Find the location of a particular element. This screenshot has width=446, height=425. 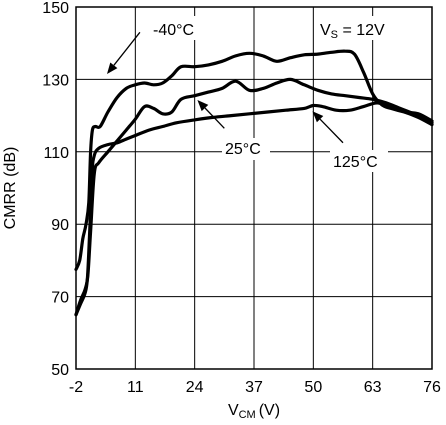

x-tick-label: 11 is located at coordinates (135, 387).